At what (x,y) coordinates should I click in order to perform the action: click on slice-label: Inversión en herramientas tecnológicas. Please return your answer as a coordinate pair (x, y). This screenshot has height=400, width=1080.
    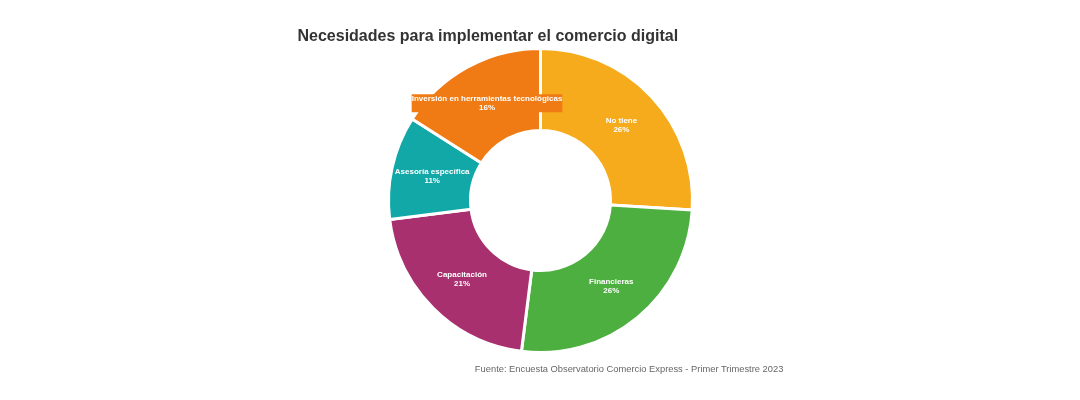
    Looking at the image, I should click on (487, 99).